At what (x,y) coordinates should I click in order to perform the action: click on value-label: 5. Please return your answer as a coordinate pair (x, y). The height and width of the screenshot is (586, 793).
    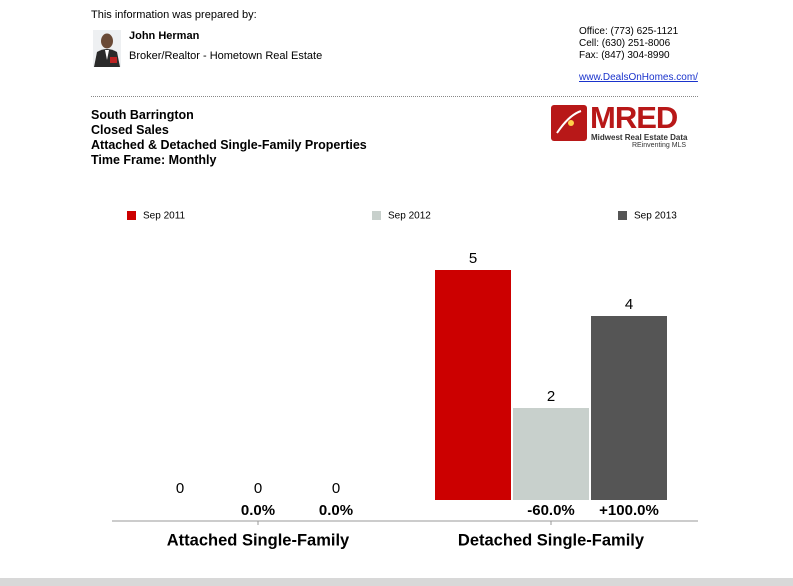
    Looking at the image, I should click on (473, 258).